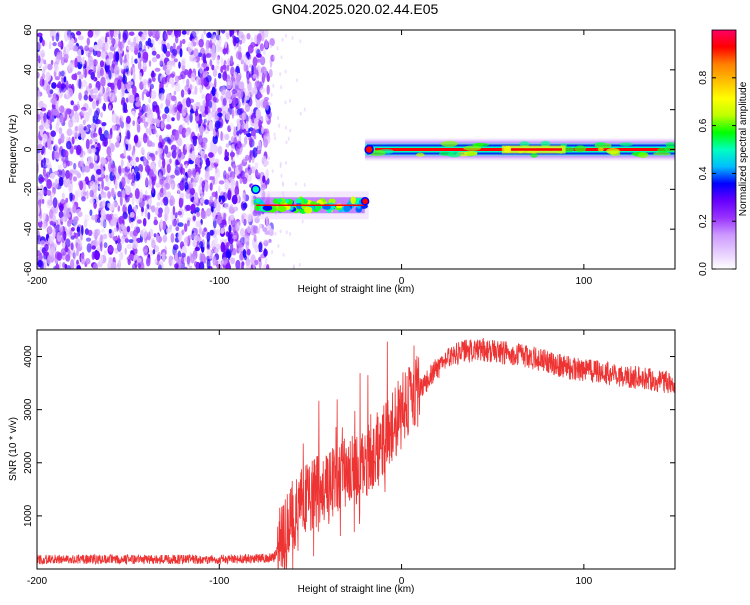  What do you see at coordinates (28, 356) in the screenshot?
I see `snr-y-tick-label: 4000` at bounding box center [28, 356].